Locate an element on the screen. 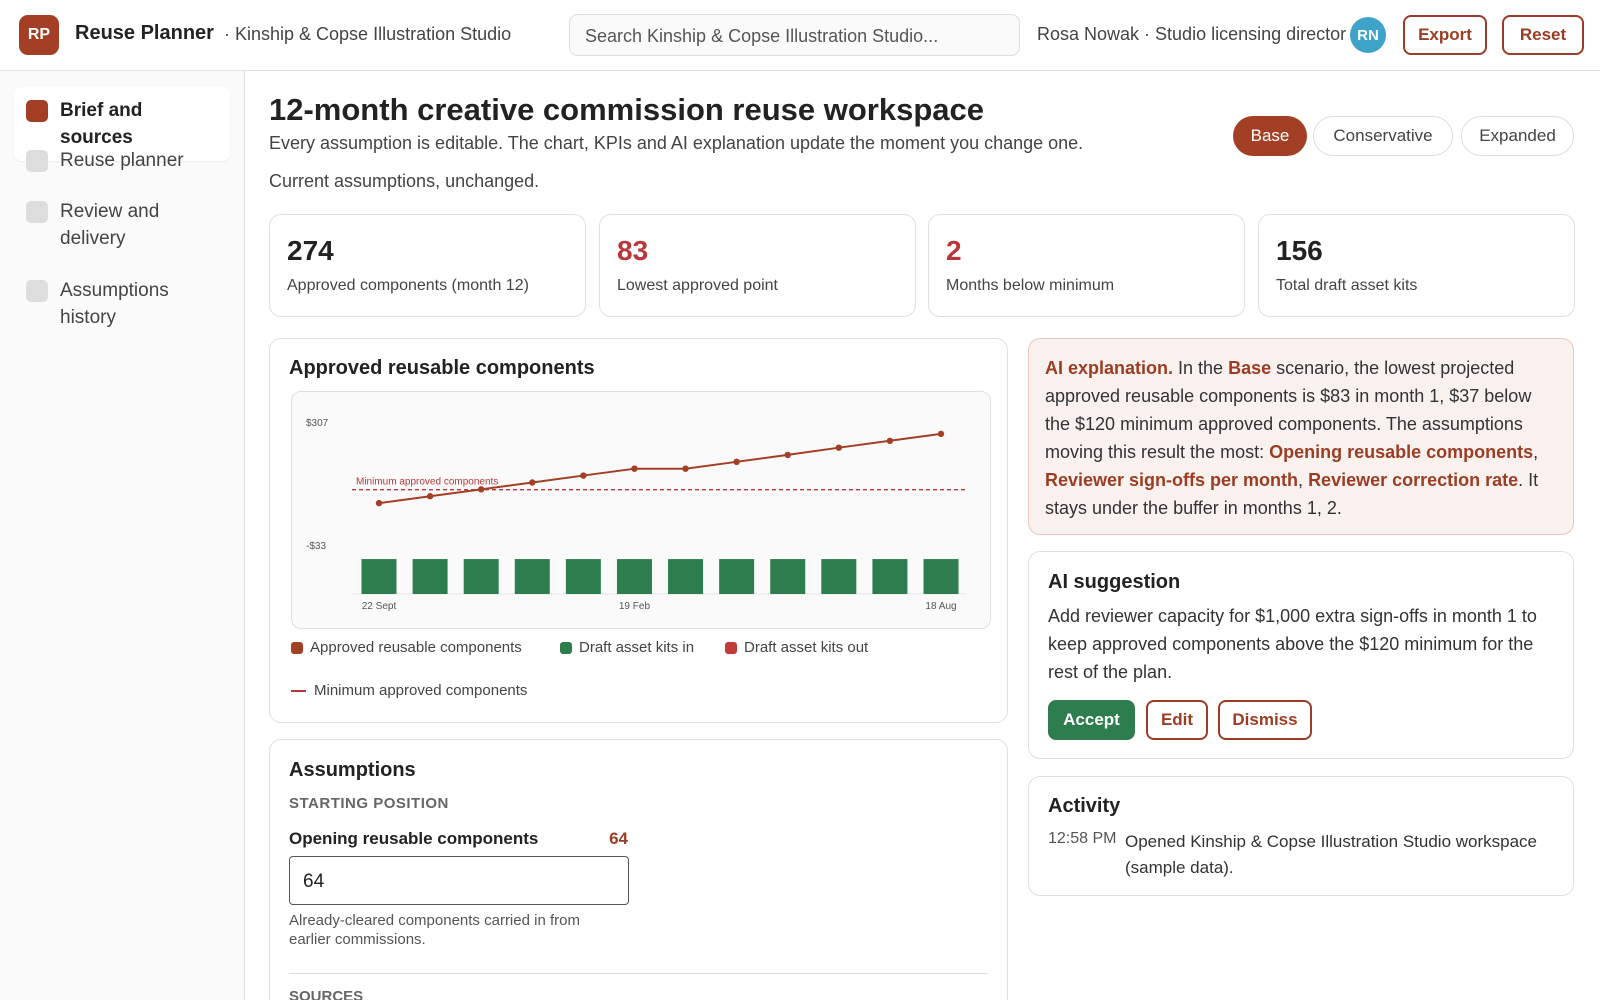  edit-button: Edit is located at coordinates (1177, 720).